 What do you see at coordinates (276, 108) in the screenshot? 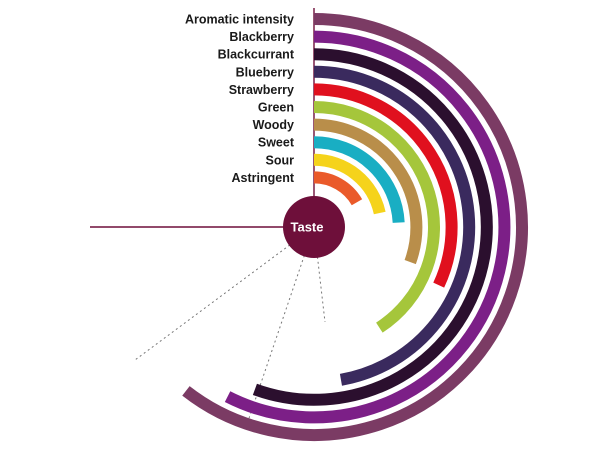
I see `label-green: Green` at bounding box center [276, 108].